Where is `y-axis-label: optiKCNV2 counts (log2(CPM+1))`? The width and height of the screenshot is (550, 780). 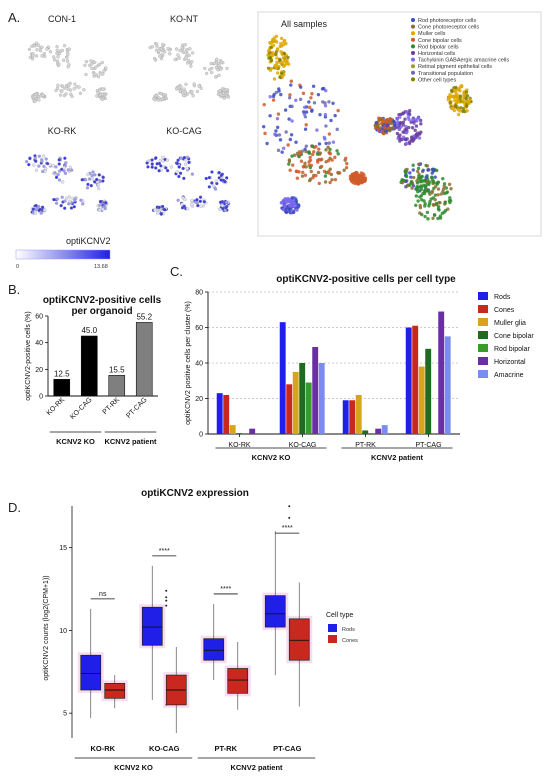 y-axis-label: optiKCNV2 counts (log2(CPM+1)) is located at coordinates (46, 627).